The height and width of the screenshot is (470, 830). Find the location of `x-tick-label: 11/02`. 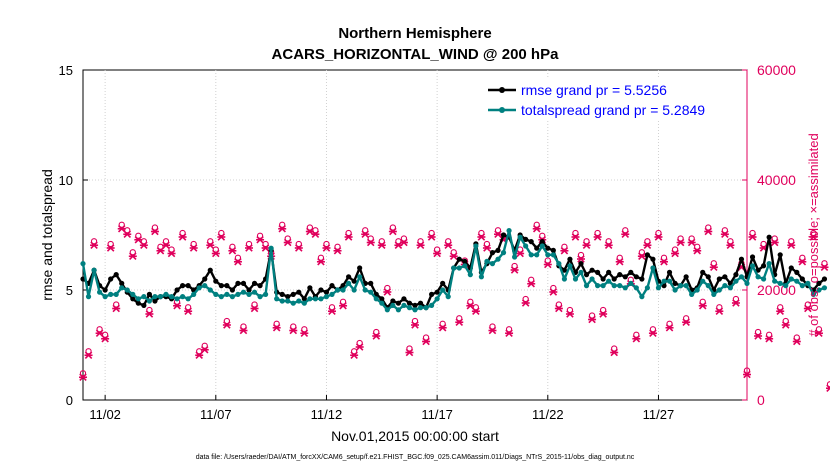

x-tick-label: 11/02 is located at coordinates (105, 414).